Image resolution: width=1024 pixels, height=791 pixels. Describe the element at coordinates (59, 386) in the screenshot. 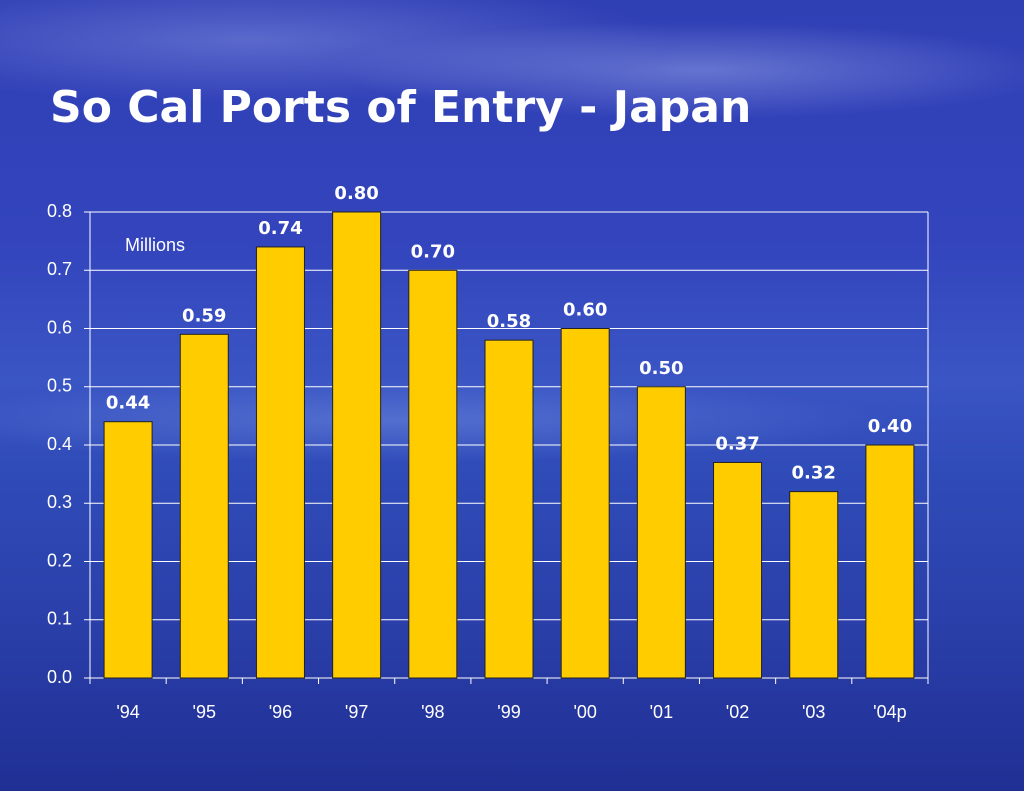

I see `y-tick-label: 0.5` at that location.